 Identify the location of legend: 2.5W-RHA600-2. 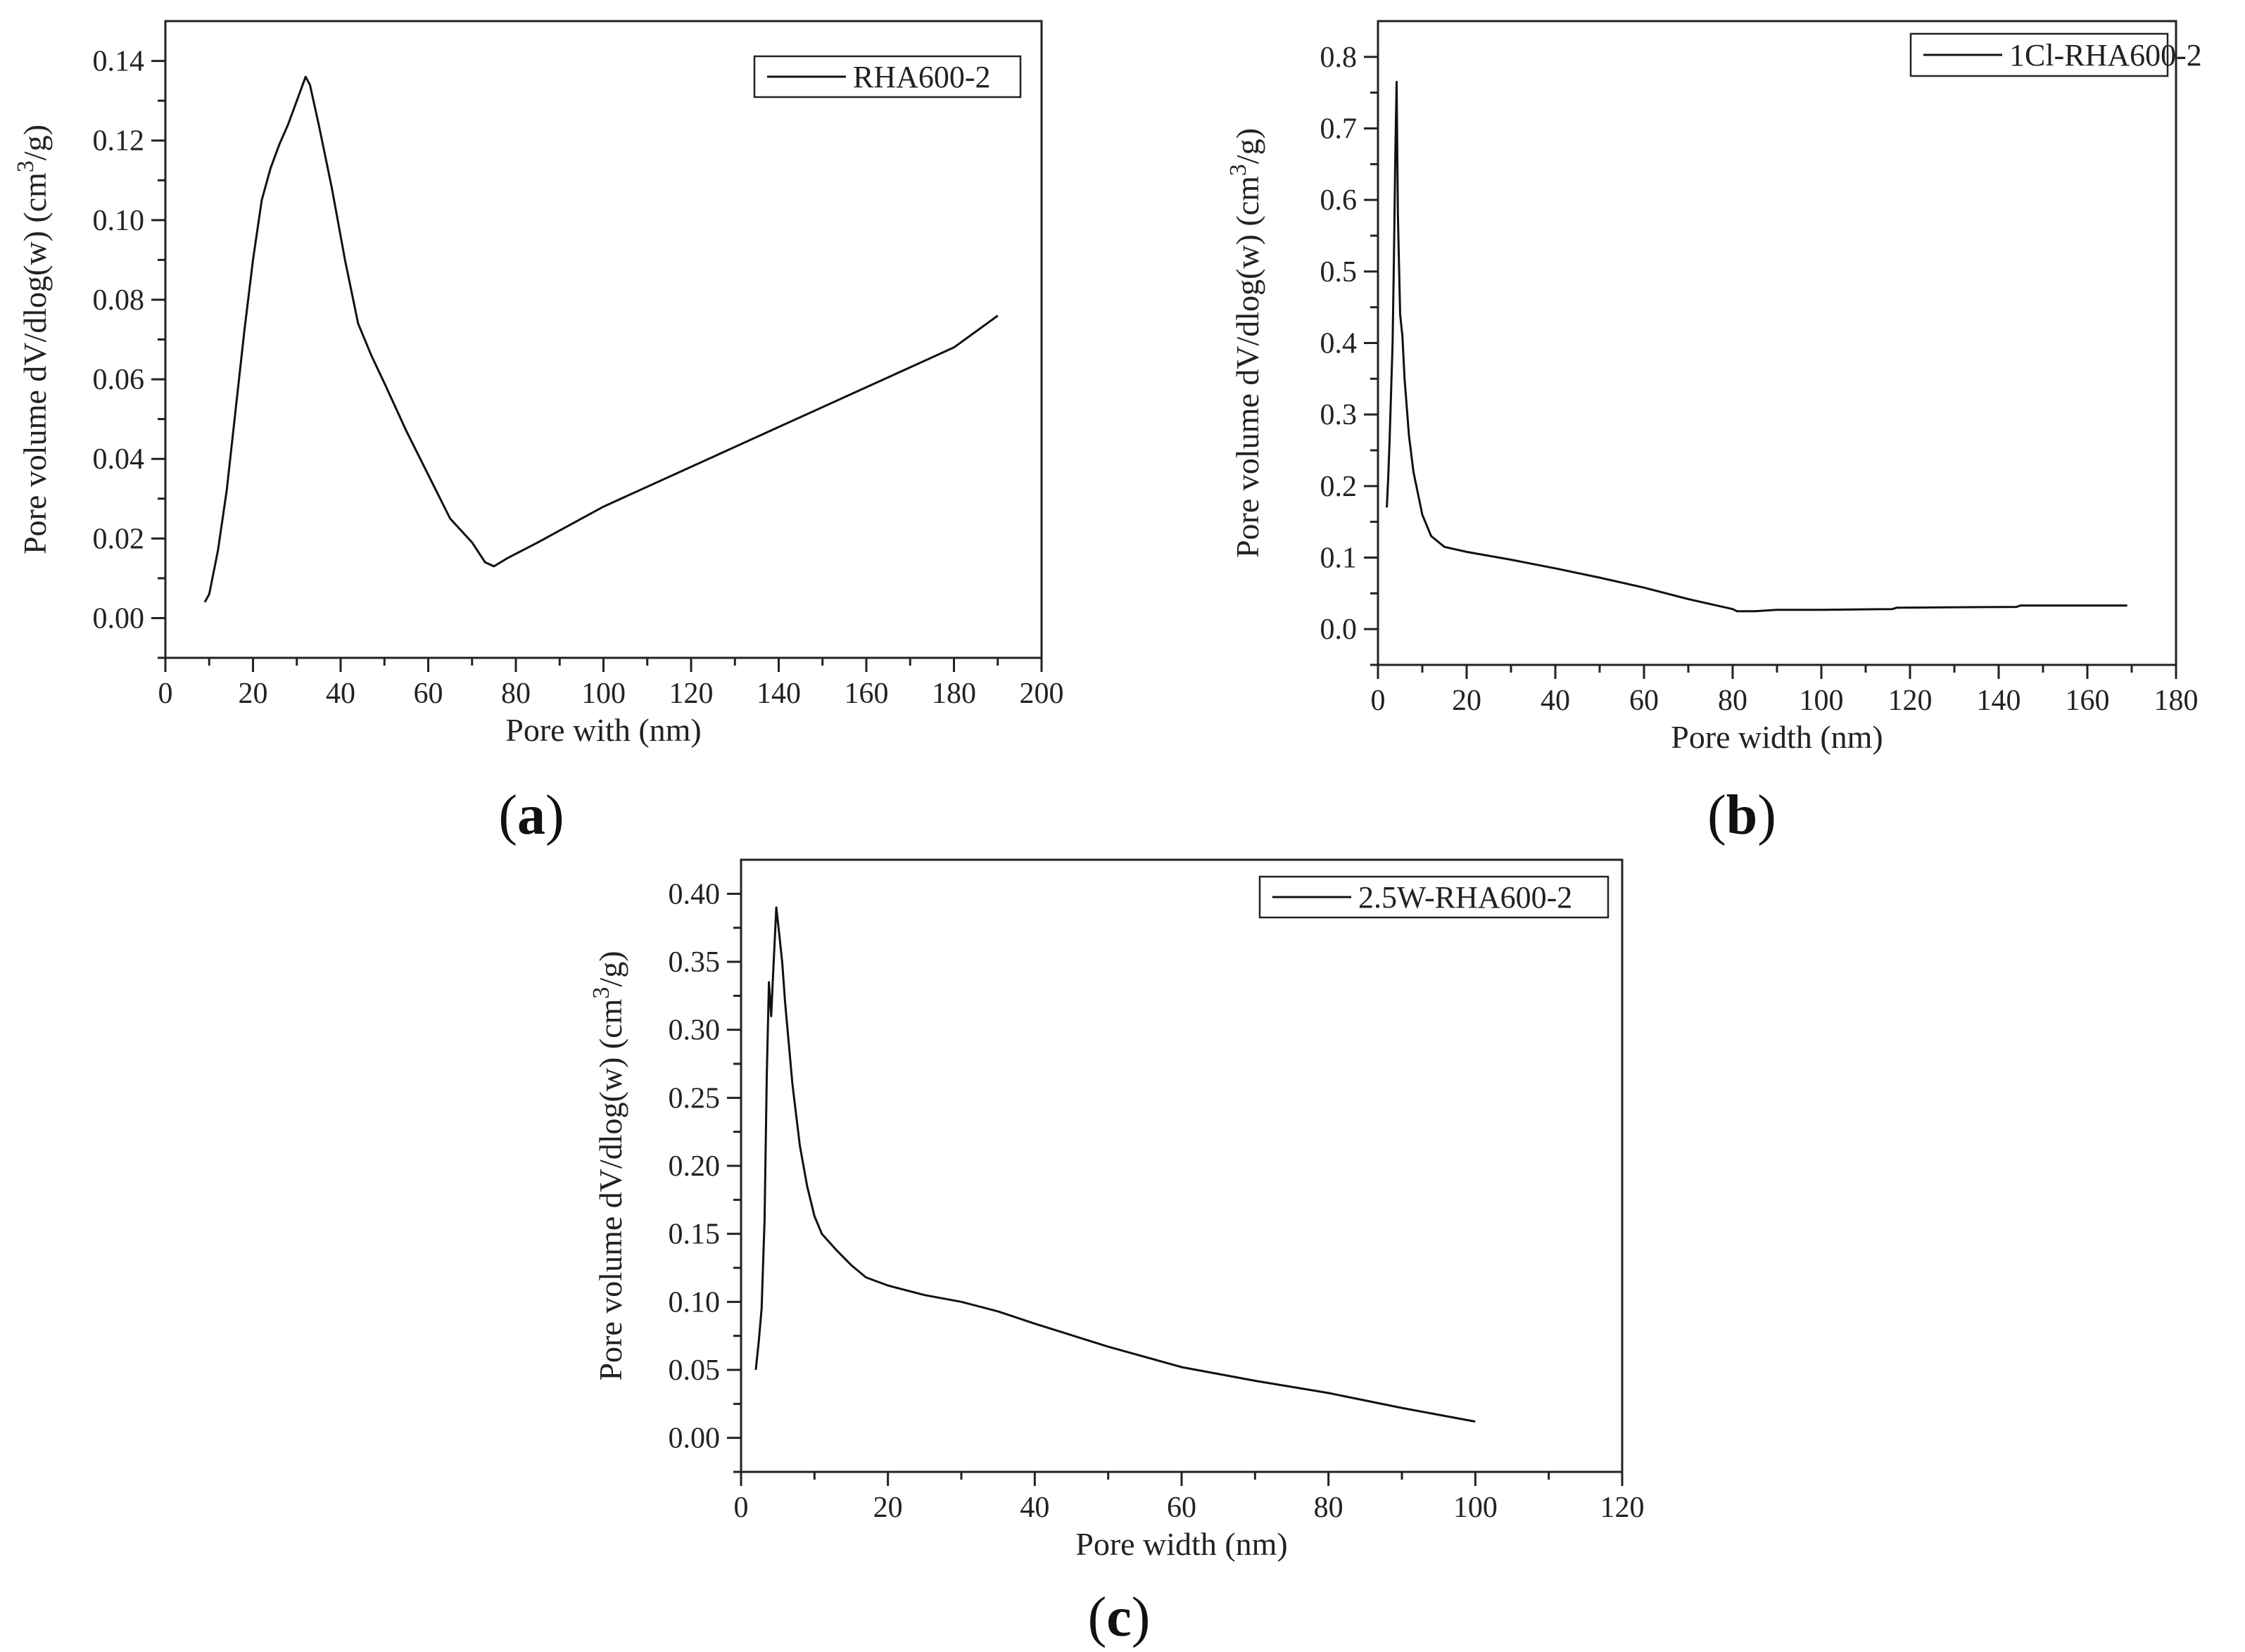
(1434, 897).